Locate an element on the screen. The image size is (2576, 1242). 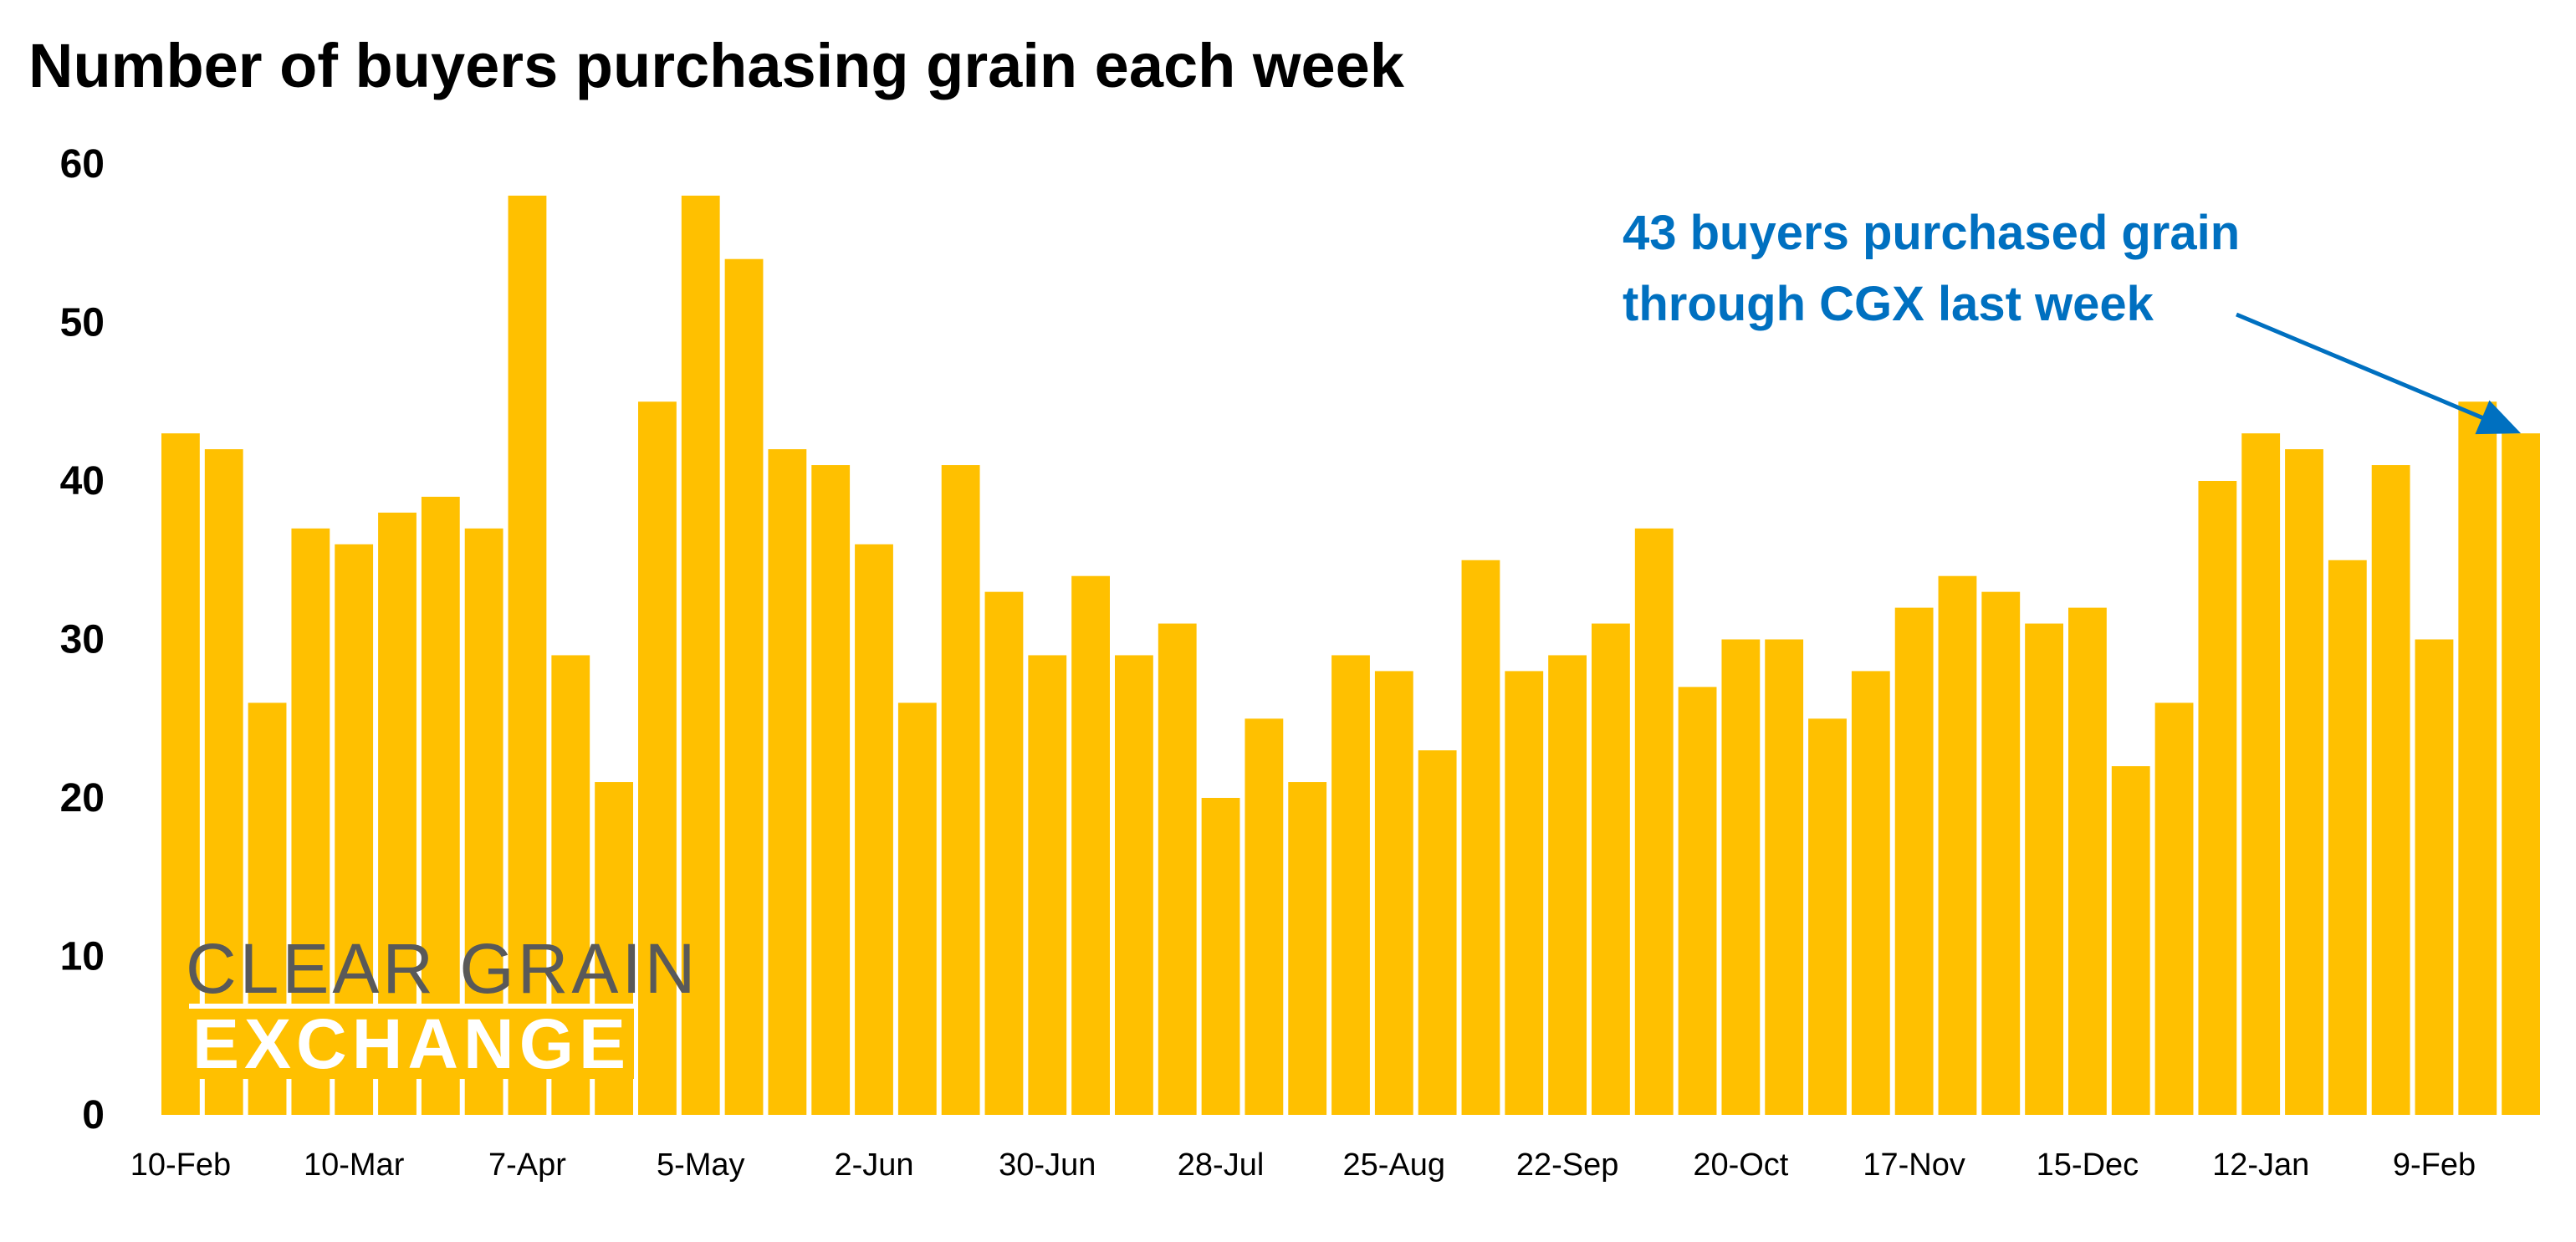
x-tick-label: 12-Jan is located at coordinates (2260, 1165).